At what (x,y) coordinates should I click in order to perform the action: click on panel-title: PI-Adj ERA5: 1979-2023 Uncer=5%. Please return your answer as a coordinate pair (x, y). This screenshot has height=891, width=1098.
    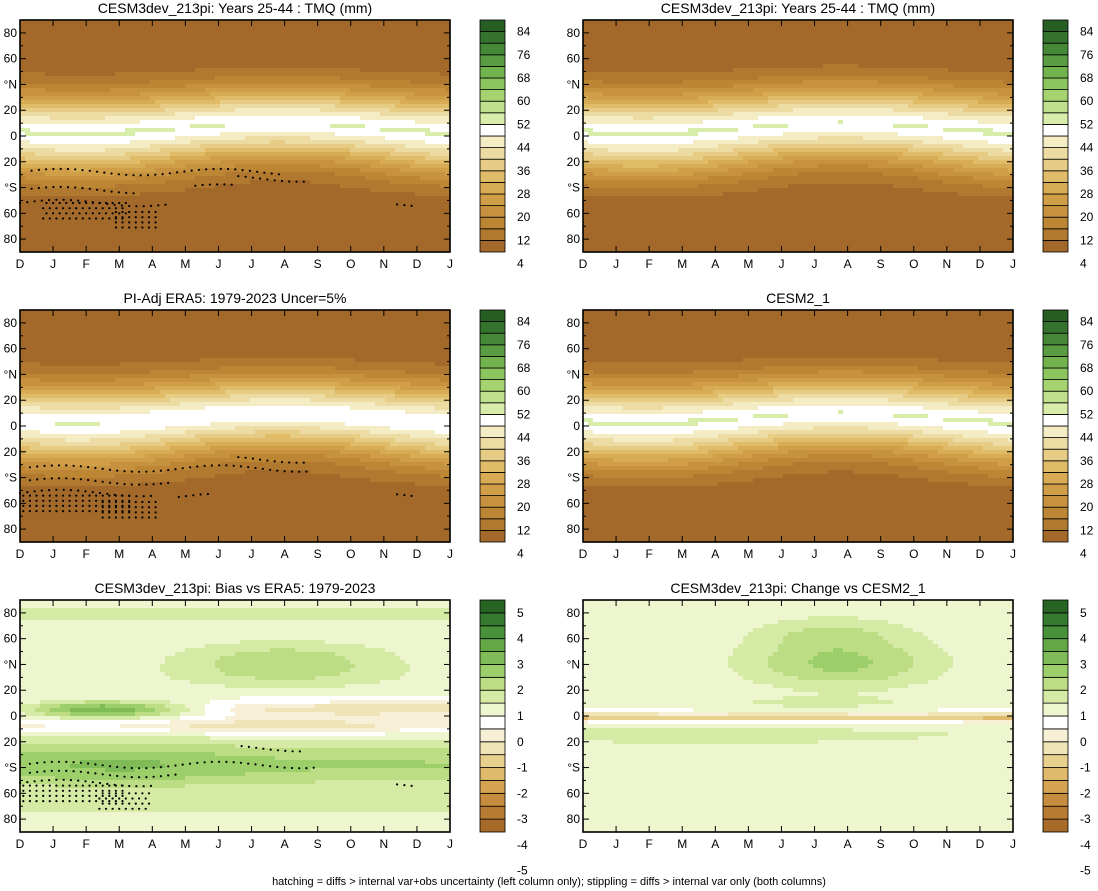
    Looking at the image, I should click on (235, 298).